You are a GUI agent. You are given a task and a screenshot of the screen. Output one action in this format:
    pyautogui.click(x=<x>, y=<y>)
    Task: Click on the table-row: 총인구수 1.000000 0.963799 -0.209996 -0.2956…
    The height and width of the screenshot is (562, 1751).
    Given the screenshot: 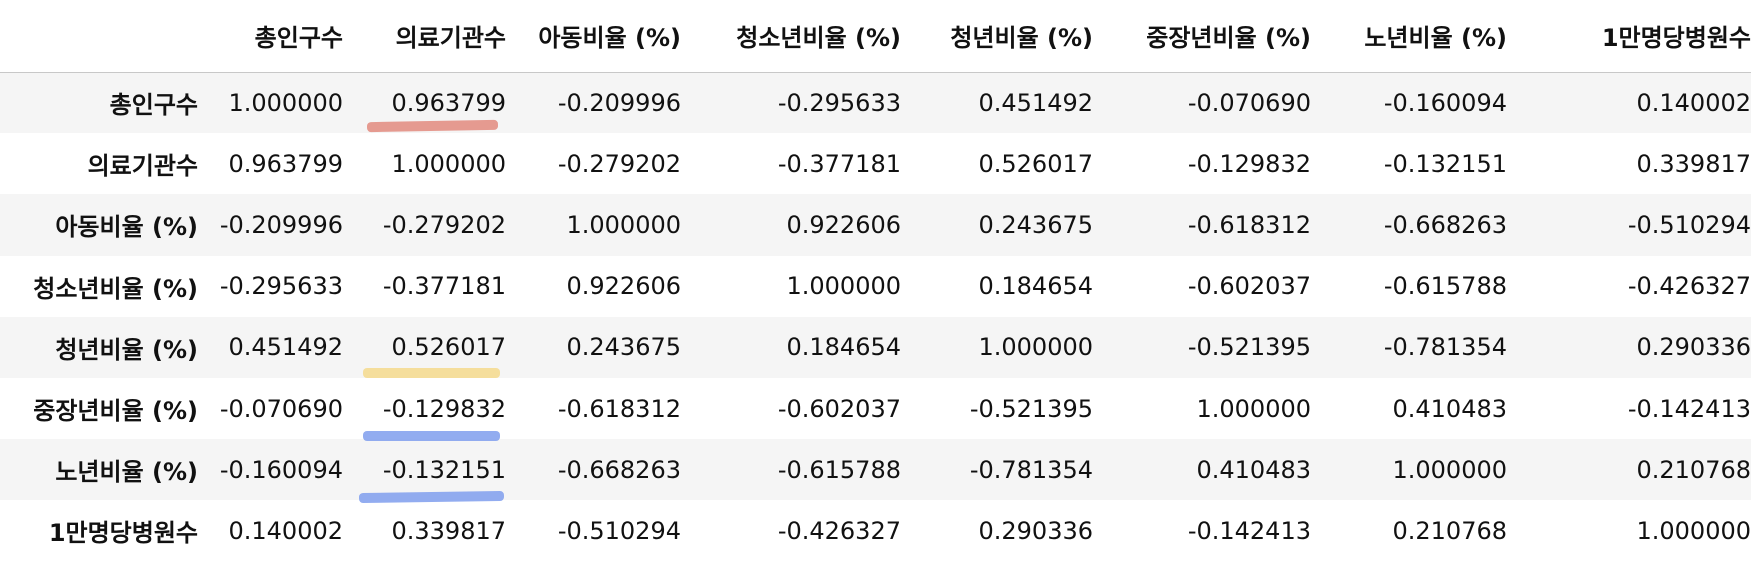 What is the action you would take?
    pyautogui.click(x=875, y=103)
    